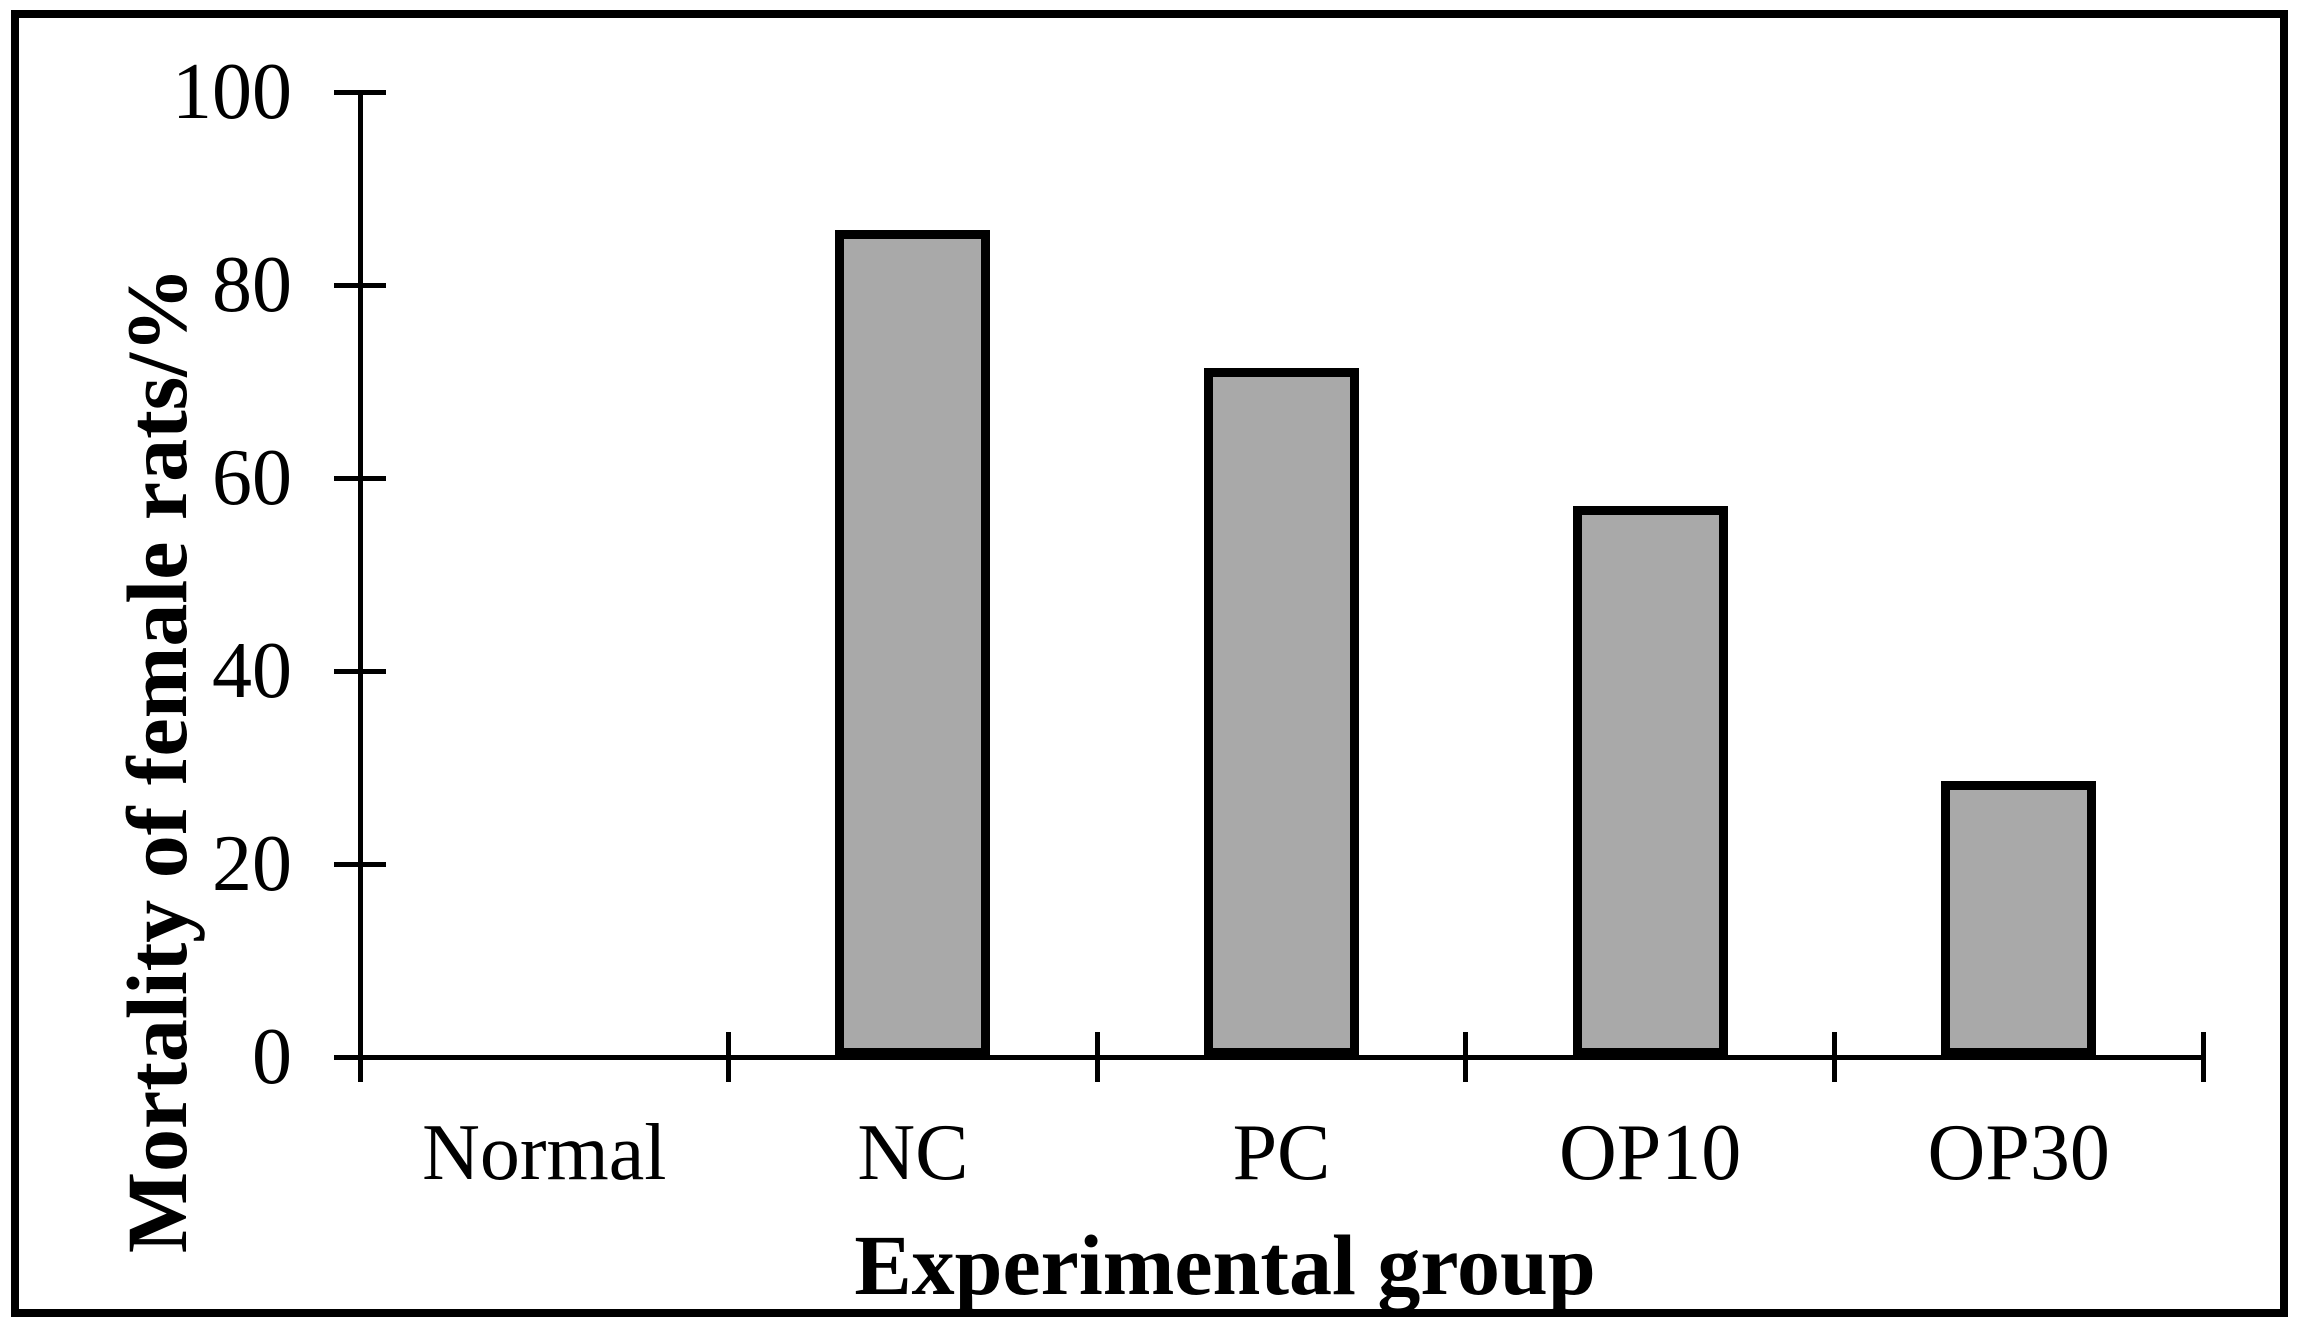  What do you see at coordinates (360, 576) in the screenshot?
I see `y-axis-line` at bounding box center [360, 576].